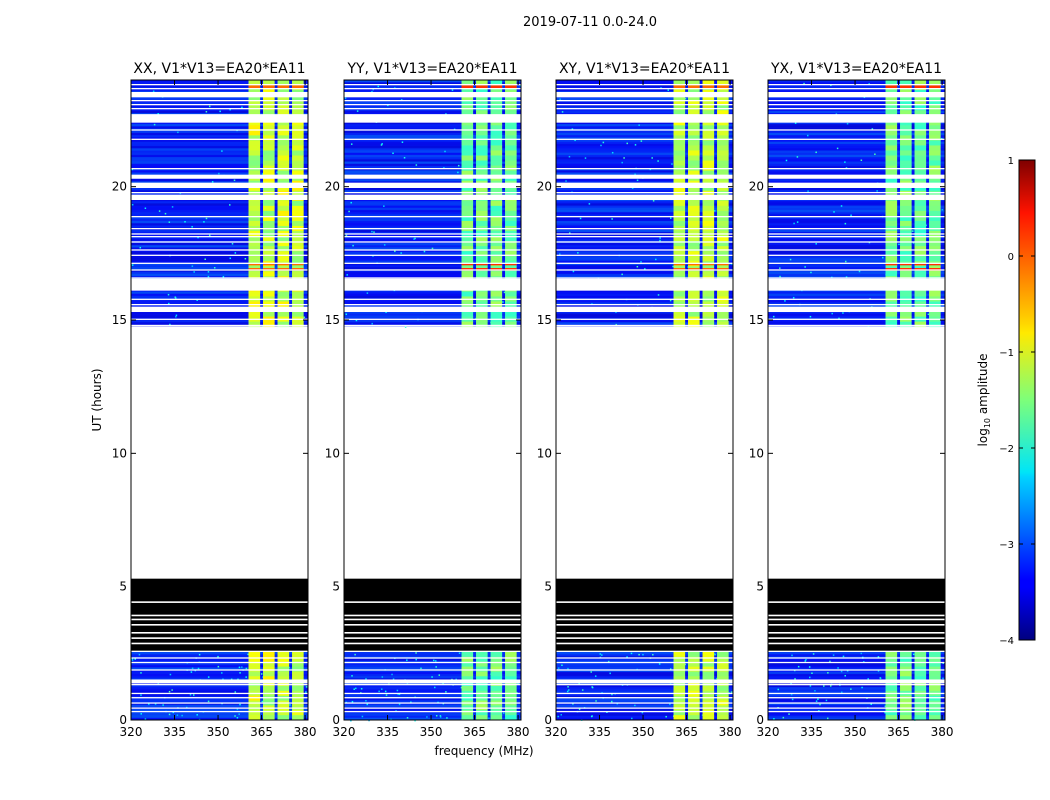 The width and height of the screenshot is (1050, 800). I want to click on y-tick-label: 5, so click(123, 587).